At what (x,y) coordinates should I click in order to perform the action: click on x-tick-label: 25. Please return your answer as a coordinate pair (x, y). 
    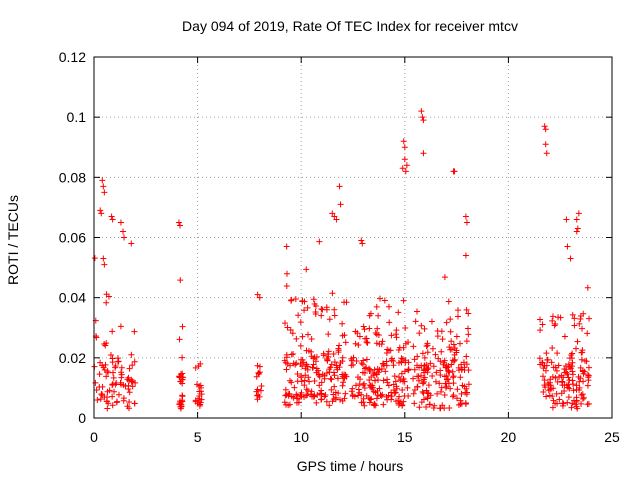
    Looking at the image, I should click on (612, 437).